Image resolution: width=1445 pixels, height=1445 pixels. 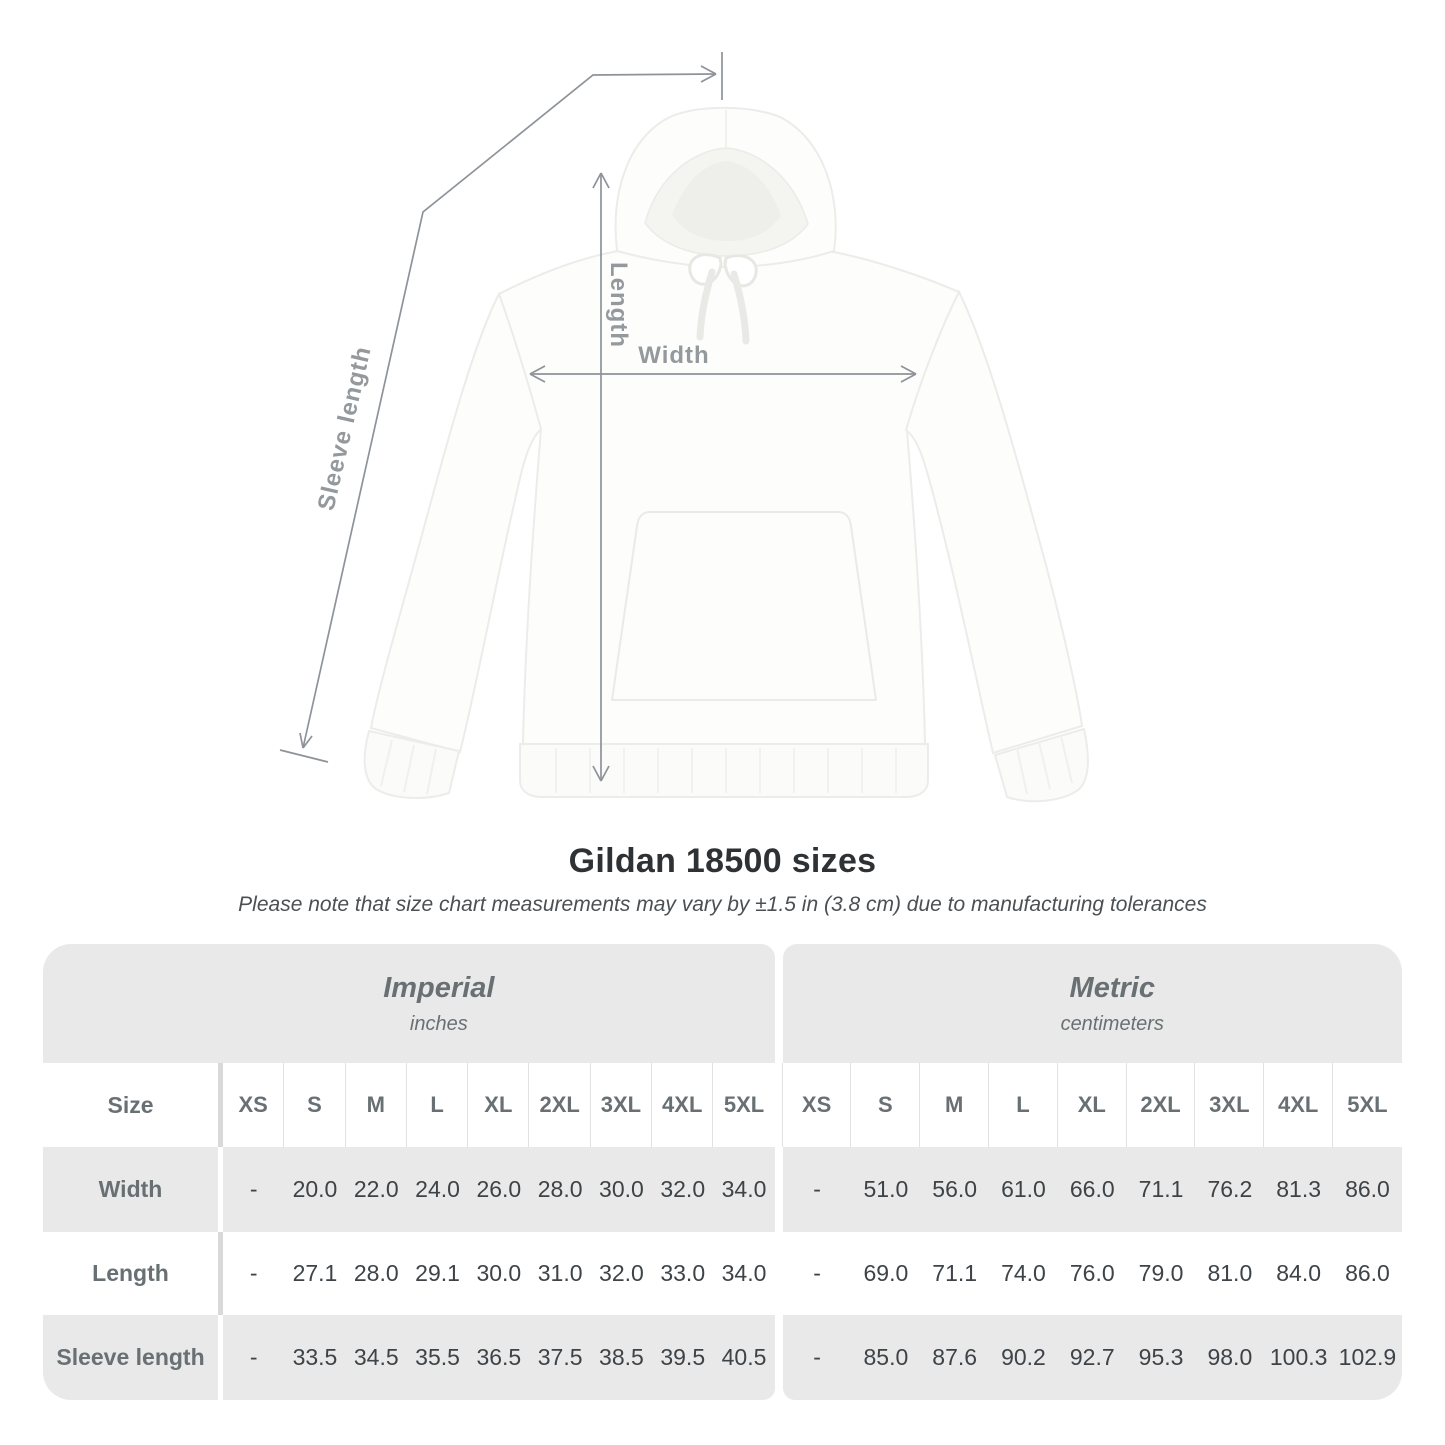 I want to click on hood-opening-inner, so click(x=726, y=201).